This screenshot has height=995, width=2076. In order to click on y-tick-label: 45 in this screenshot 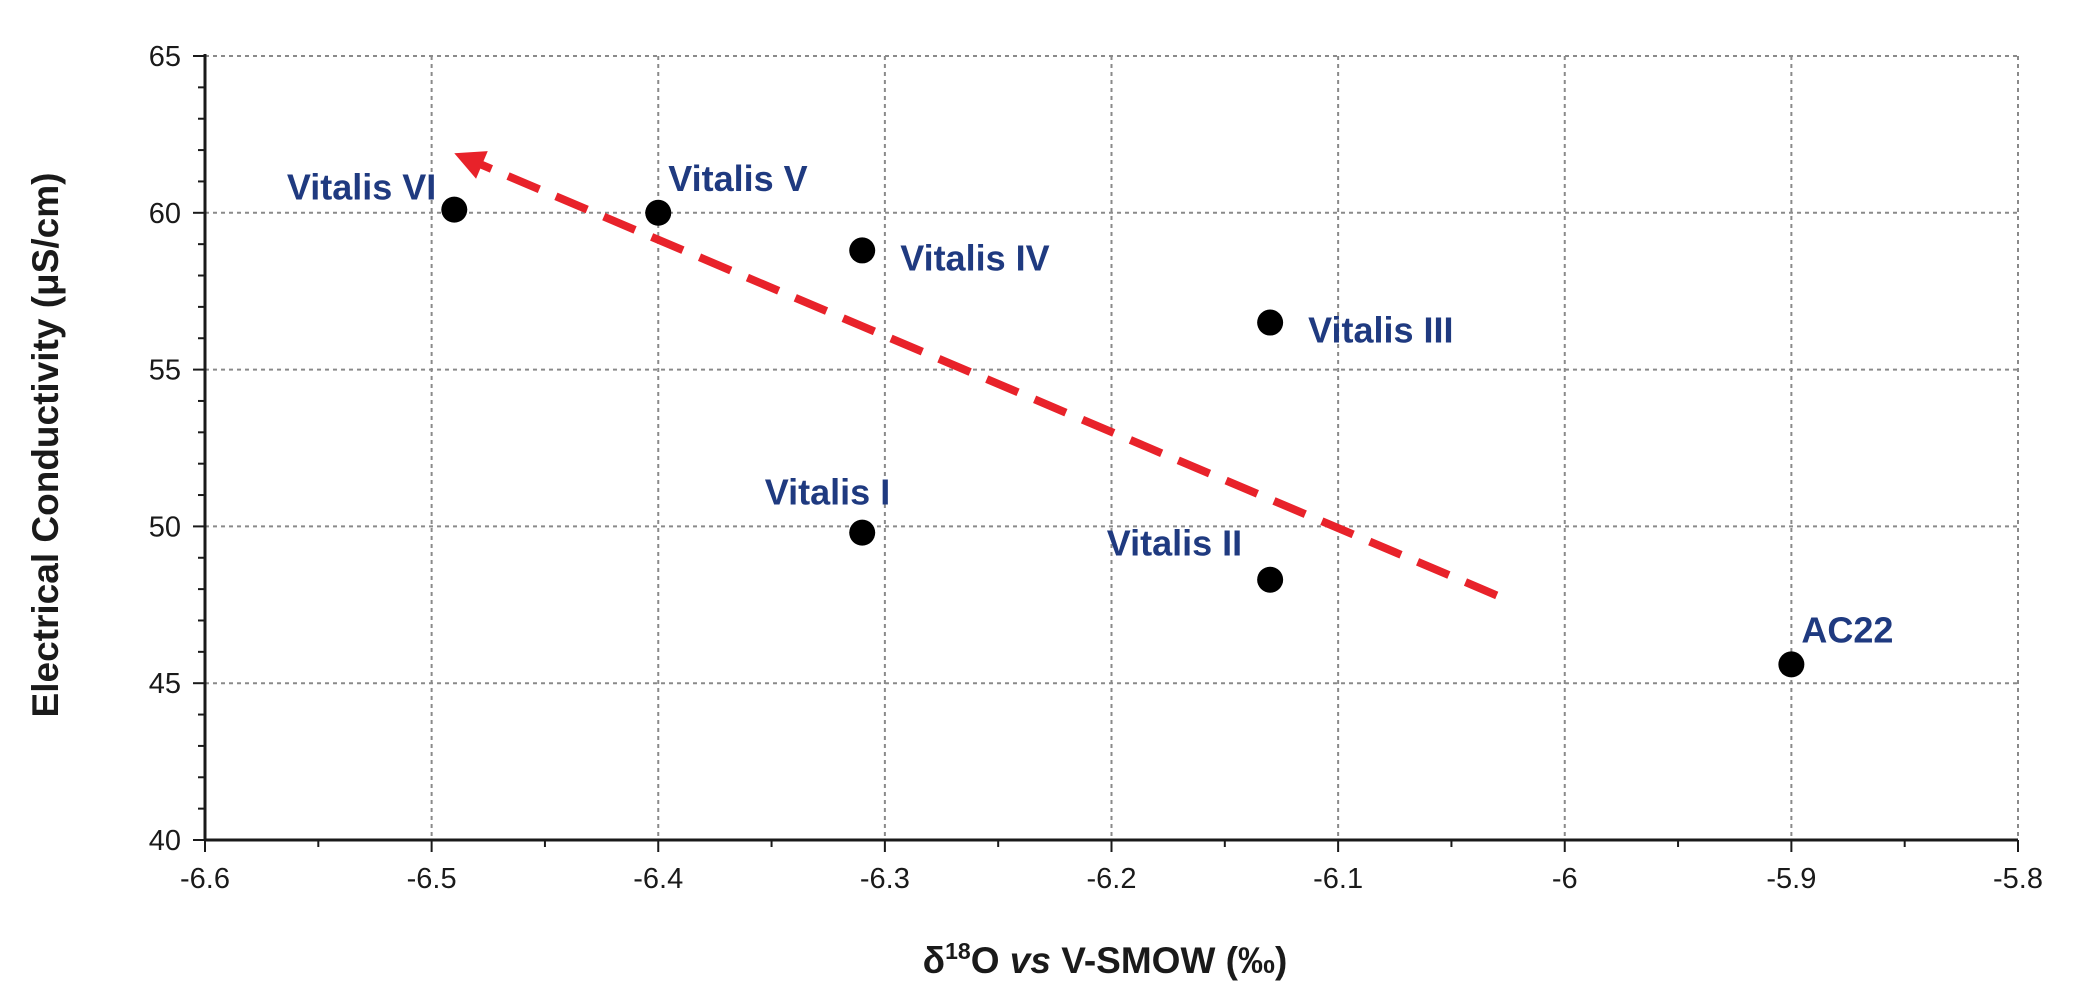, I will do `click(165, 684)`.